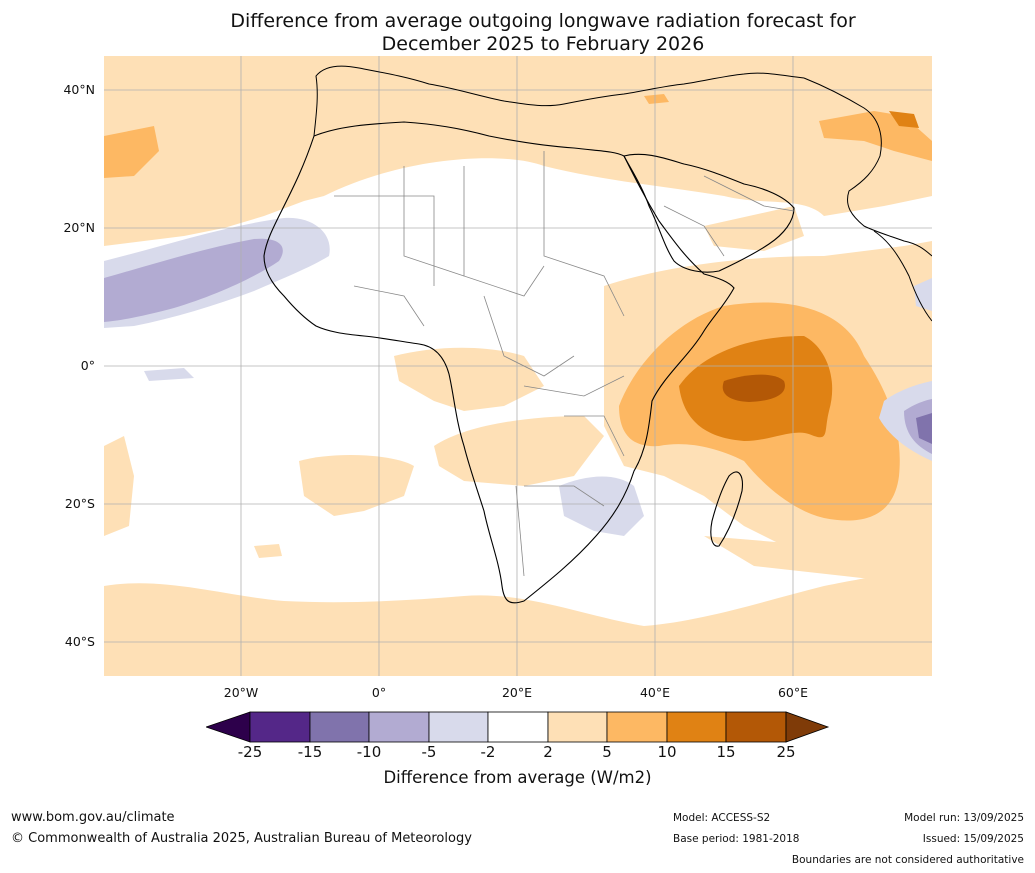  I want to click on colorbar-tick: 2, so click(548, 752).